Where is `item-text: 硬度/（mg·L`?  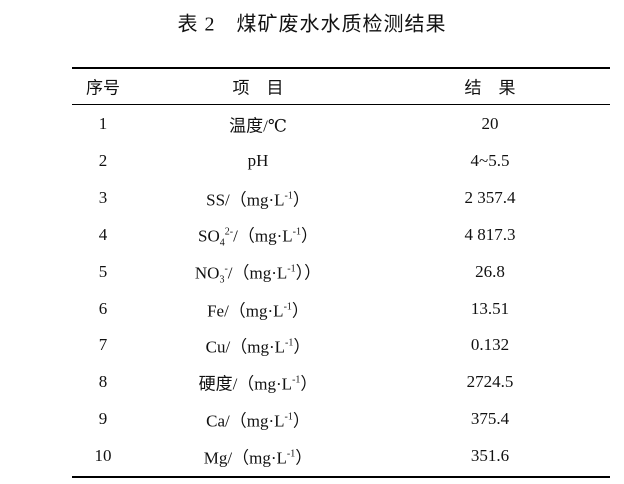 item-text: 硬度/（mg·L is located at coordinates (245, 384).